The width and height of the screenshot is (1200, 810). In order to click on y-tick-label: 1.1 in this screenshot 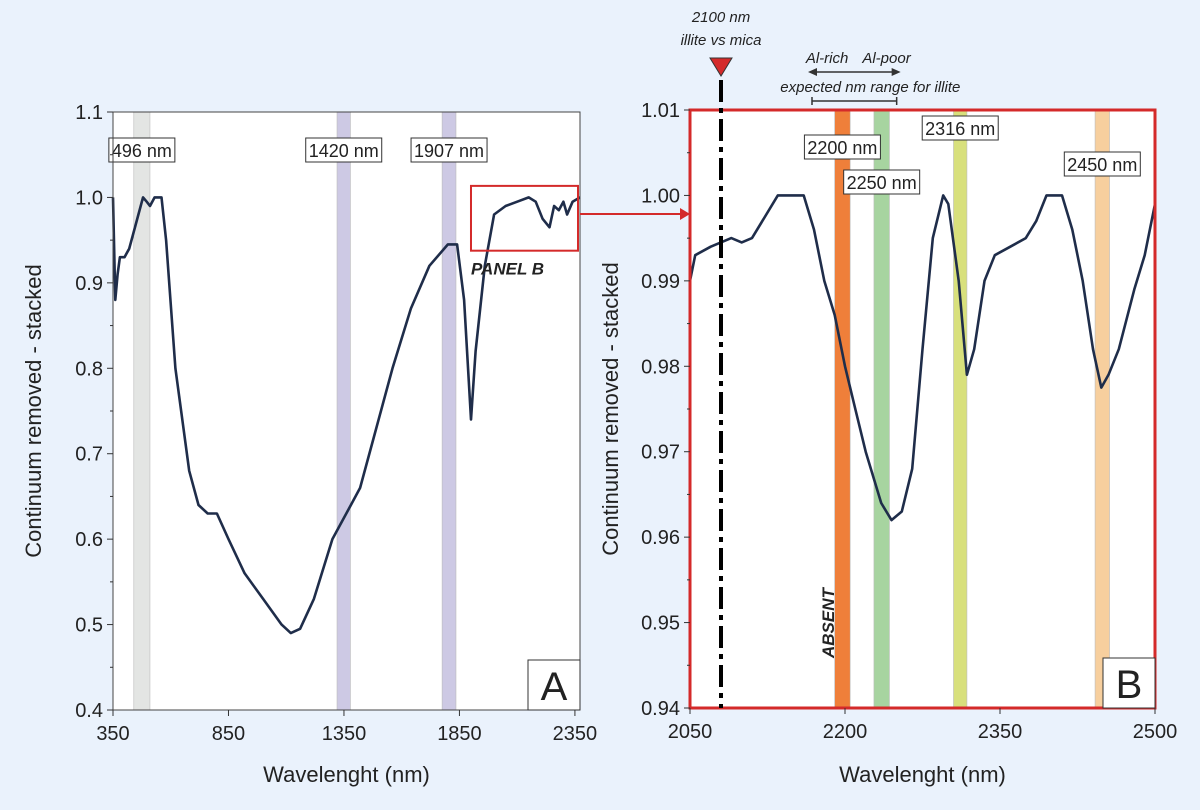, I will do `click(89, 113)`.